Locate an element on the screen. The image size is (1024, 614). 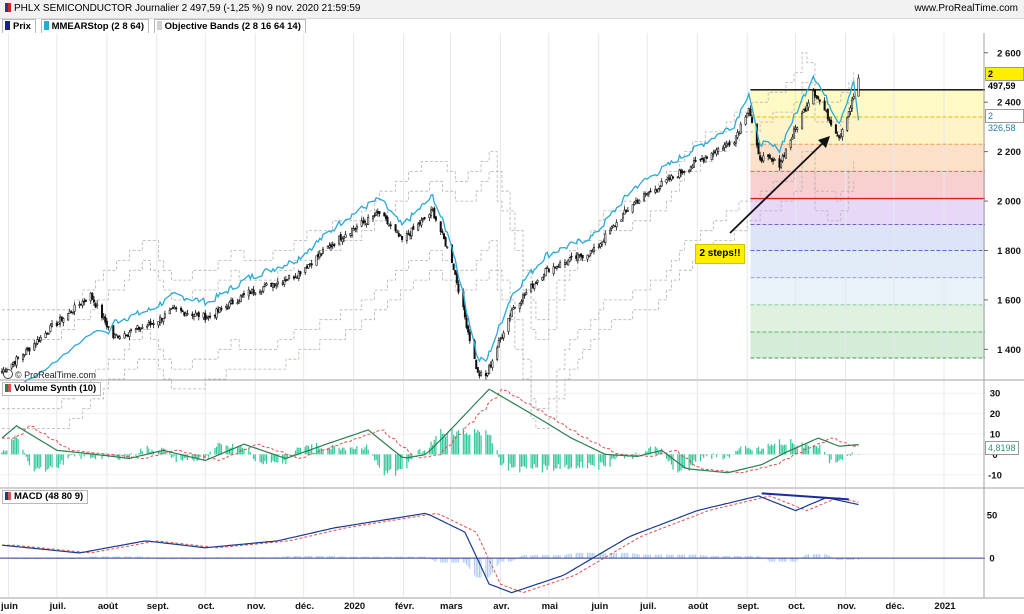
macd-y-tick-label: 0 is located at coordinates (991, 559).